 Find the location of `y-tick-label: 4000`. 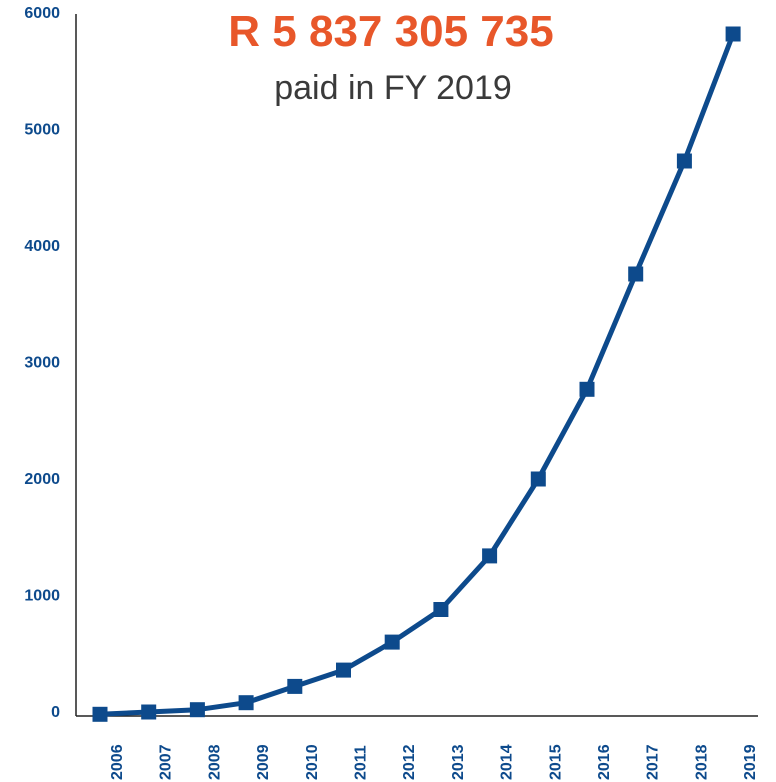

y-tick-label: 4000 is located at coordinates (42, 246).